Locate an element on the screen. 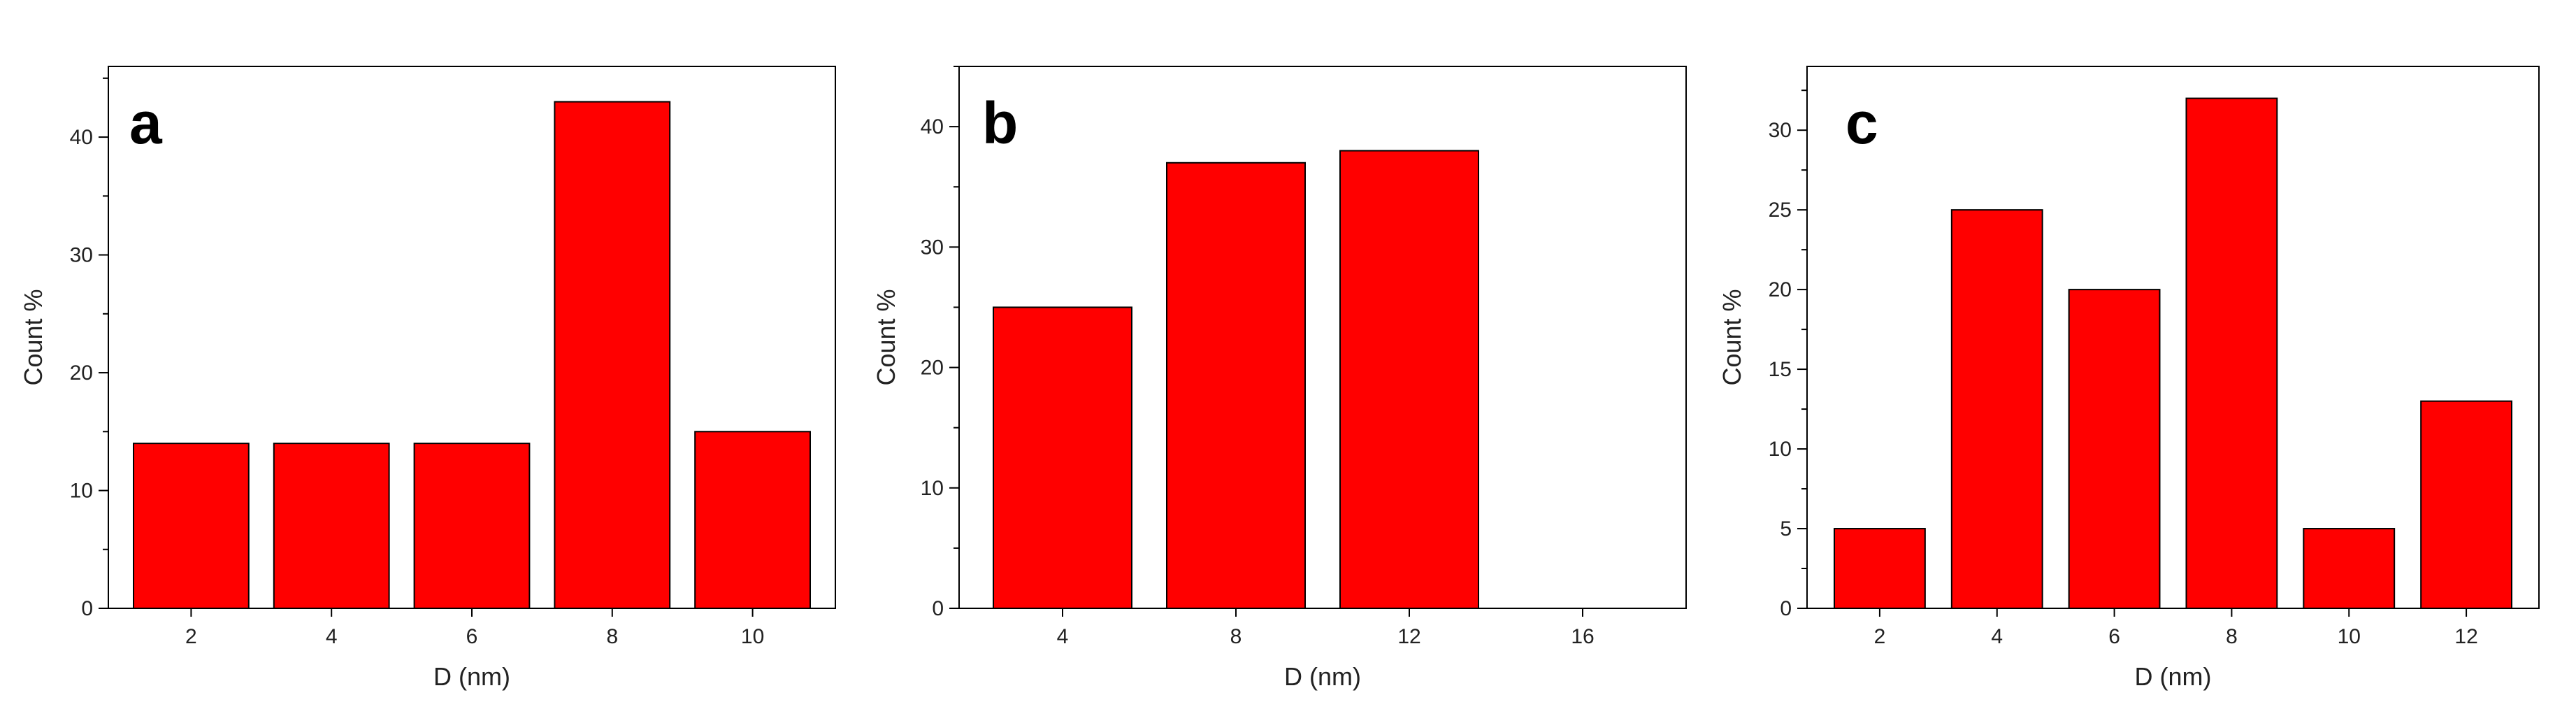 The height and width of the screenshot is (723, 2576). y-tick-label: 15 is located at coordinates (1780, 369).